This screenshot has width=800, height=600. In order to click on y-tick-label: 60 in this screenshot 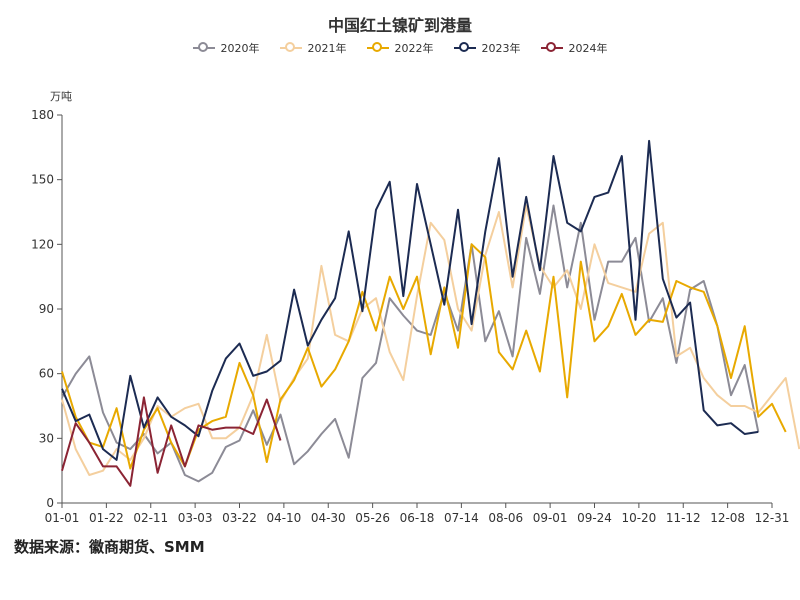, I will do `click(46, 374)`.